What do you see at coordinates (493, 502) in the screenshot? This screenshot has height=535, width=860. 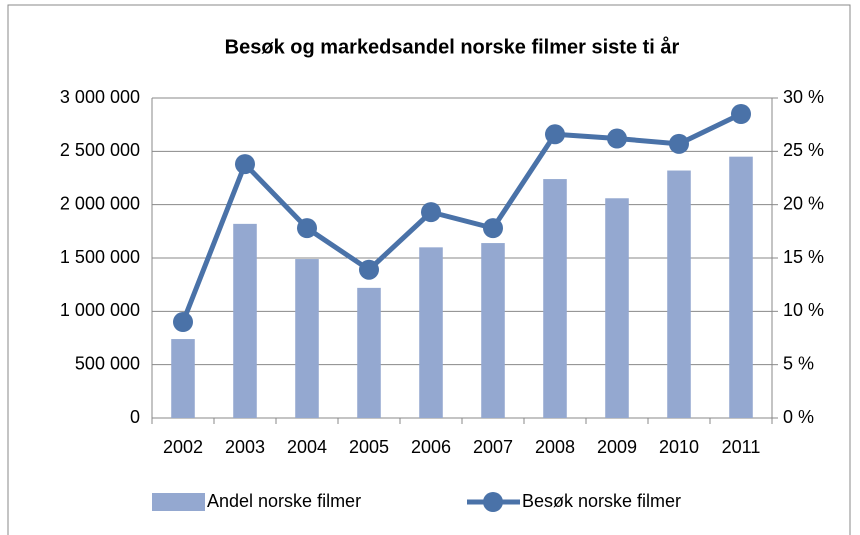 I see `legend-marker` at bounding box center [493, 502].